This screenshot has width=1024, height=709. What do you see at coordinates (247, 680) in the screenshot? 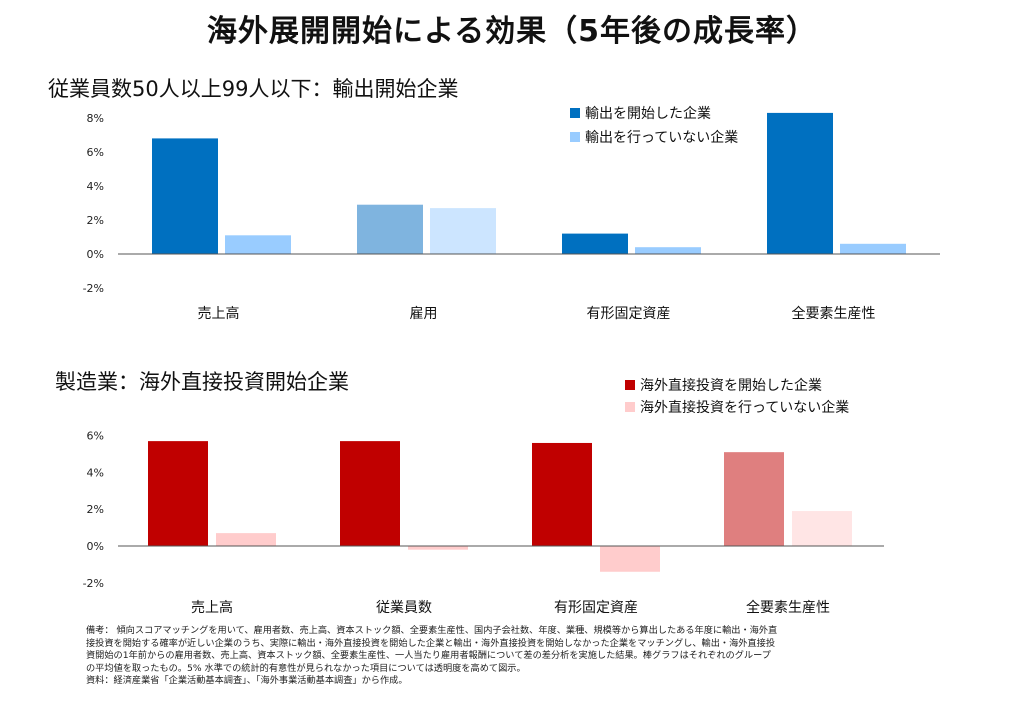
I see `footnote-line: 資料：経済産業省「企業活動基本調査」、「海外事業活動基本調査」から作成。` at bounding box center [247, 680].